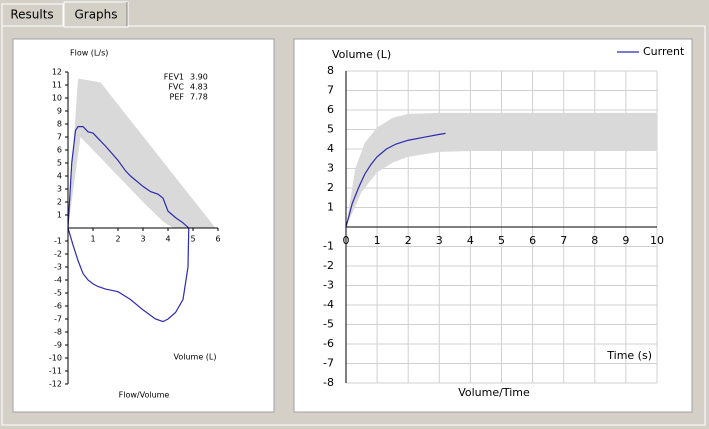 Image resolution: width=709 pixels, height=429 pixels. I want to click on chart-title: Flow/Volume, so click(144, 395).